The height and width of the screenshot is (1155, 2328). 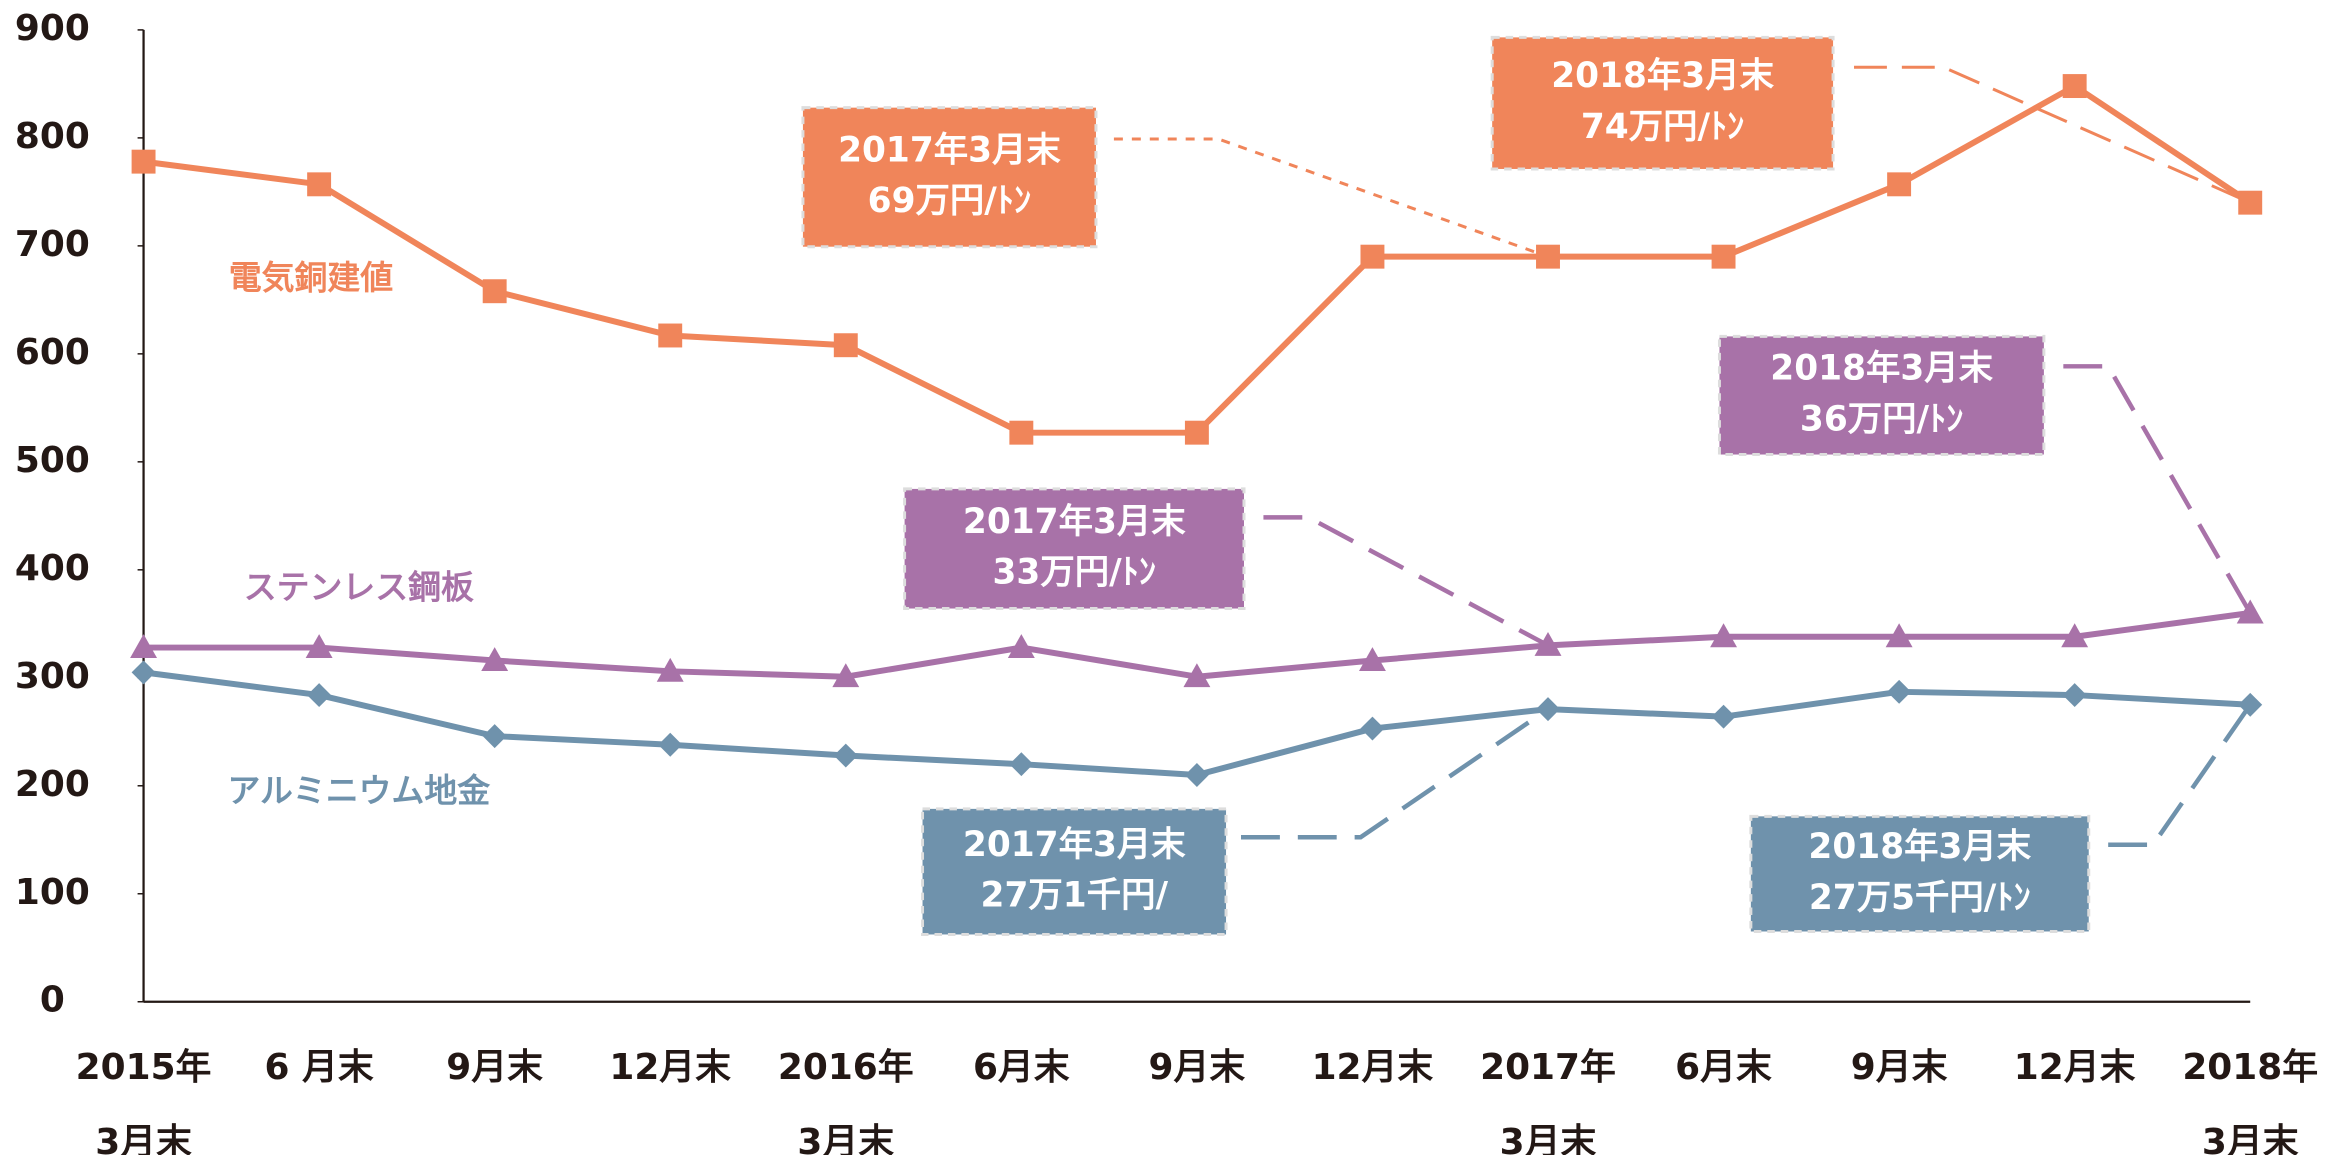 I want to click on y-tick-label: 500, so click(x=52, y=460).